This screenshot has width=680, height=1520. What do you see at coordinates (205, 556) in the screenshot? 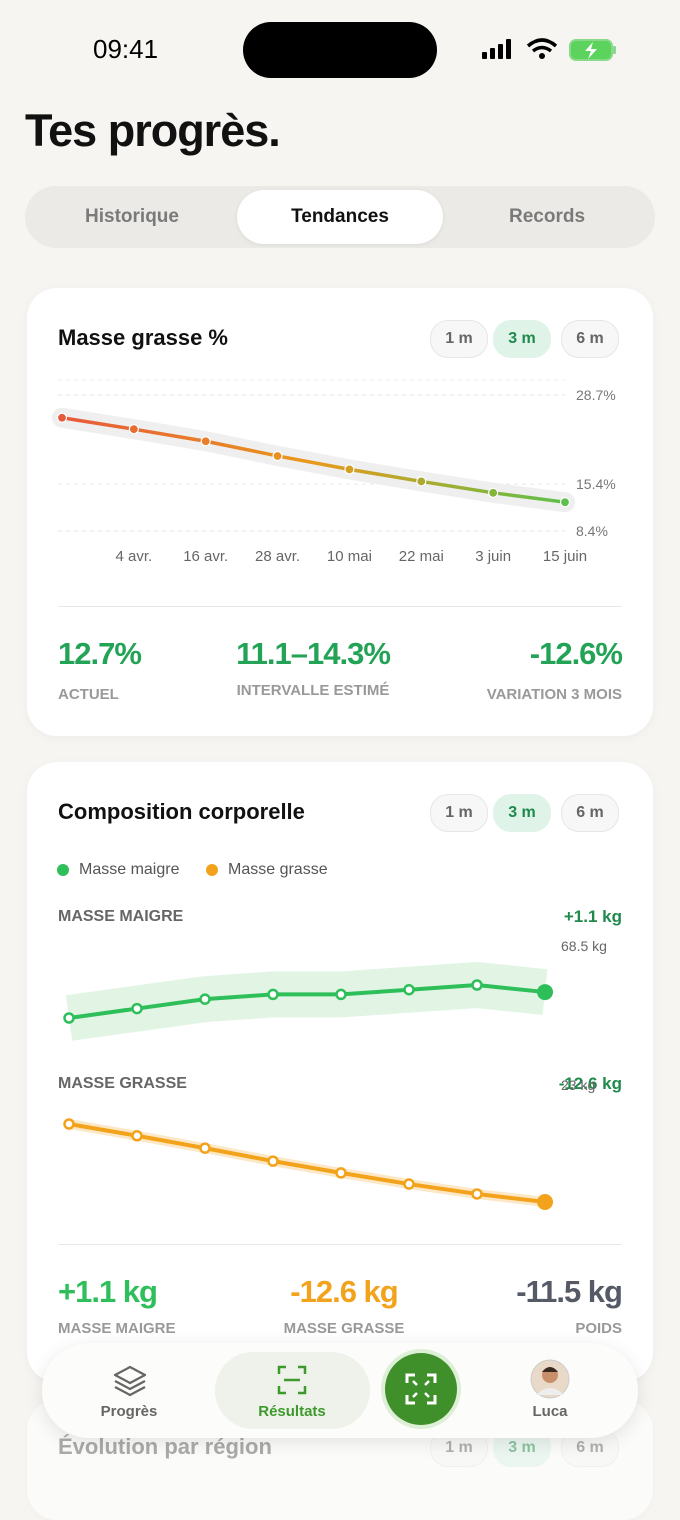
I see `x-tick-label: 16 avr.` at bounding box center [205, 556].